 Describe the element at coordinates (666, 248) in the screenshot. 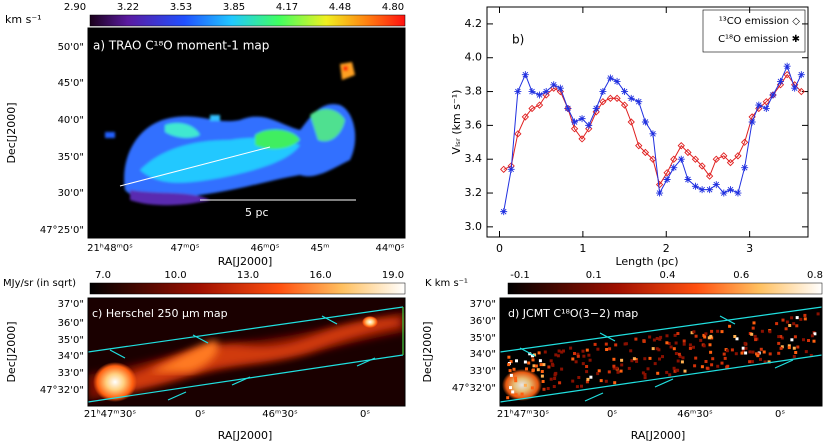

I see `x-tick-label: 2` at that location.